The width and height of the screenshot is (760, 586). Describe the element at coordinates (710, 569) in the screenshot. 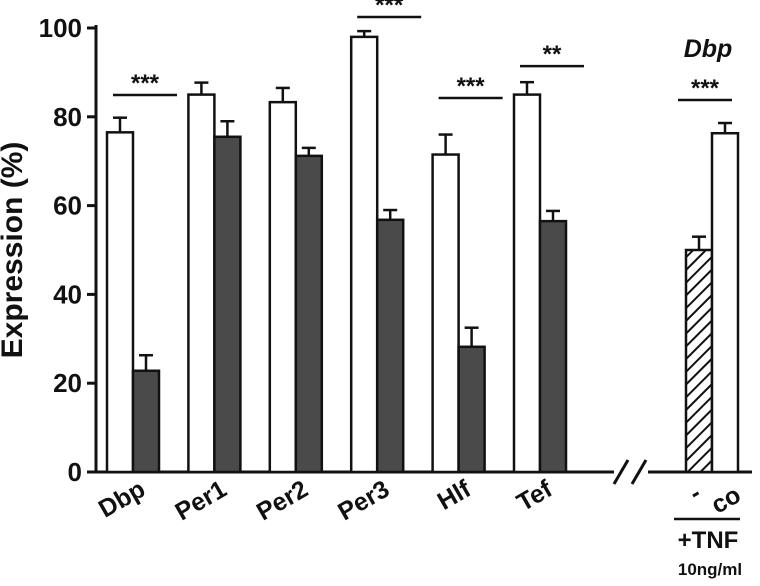

I see `tnf-concentration-label: 10ng/ml` at that location.